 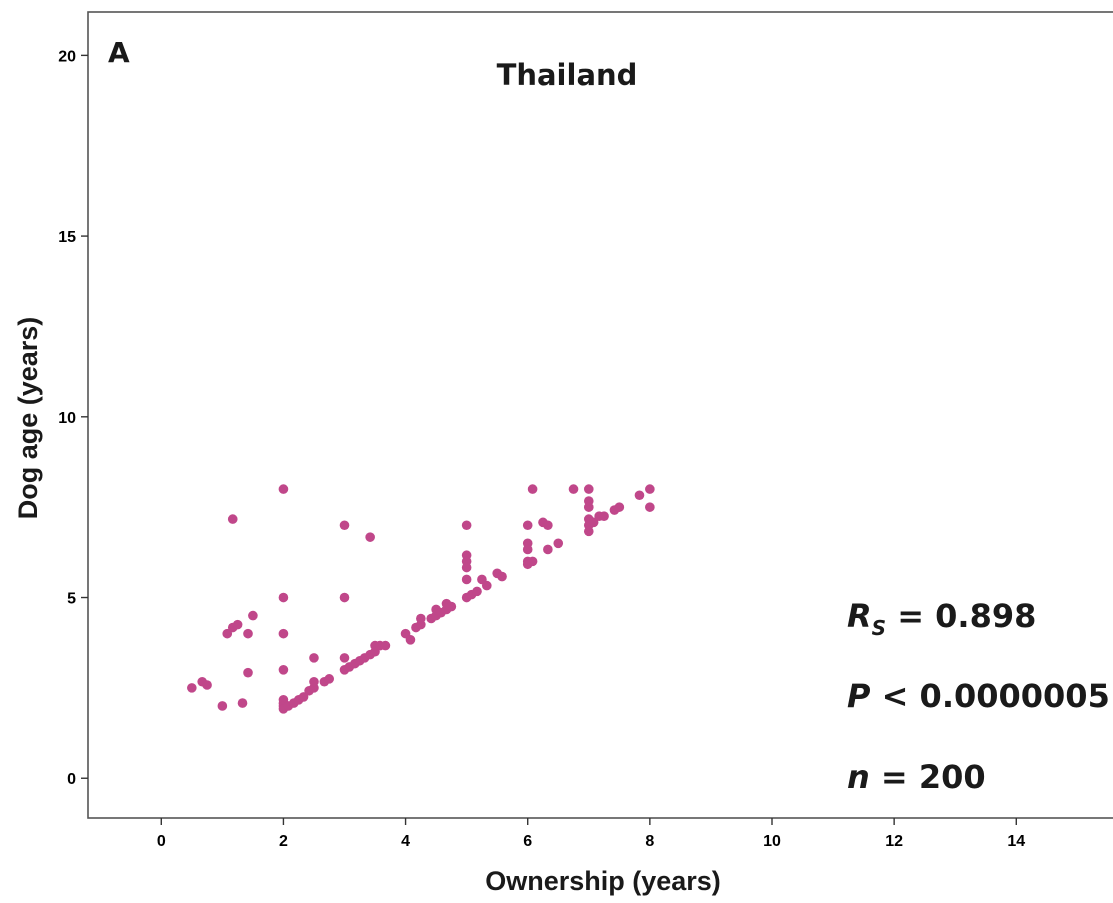 What do you see at coordinates (772, 841) in the screenshot?
I see `x-tick-label: 10` at bounding box center [772, 841].